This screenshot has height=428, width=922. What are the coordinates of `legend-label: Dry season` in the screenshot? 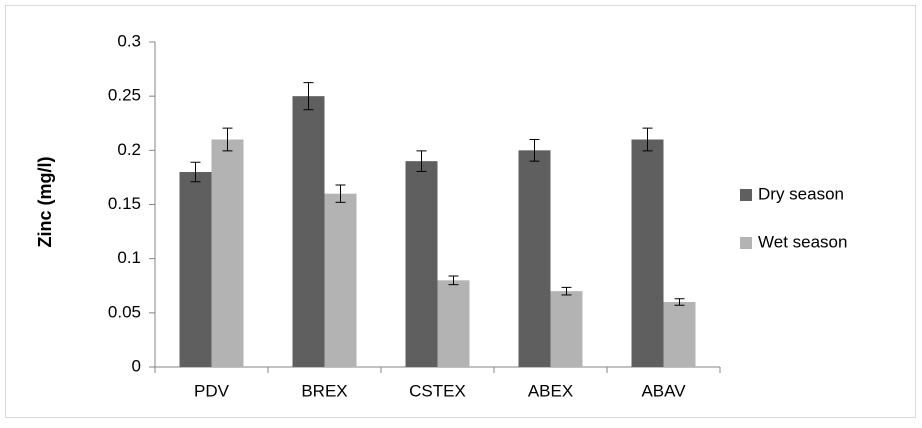 It's located at (801, 193).